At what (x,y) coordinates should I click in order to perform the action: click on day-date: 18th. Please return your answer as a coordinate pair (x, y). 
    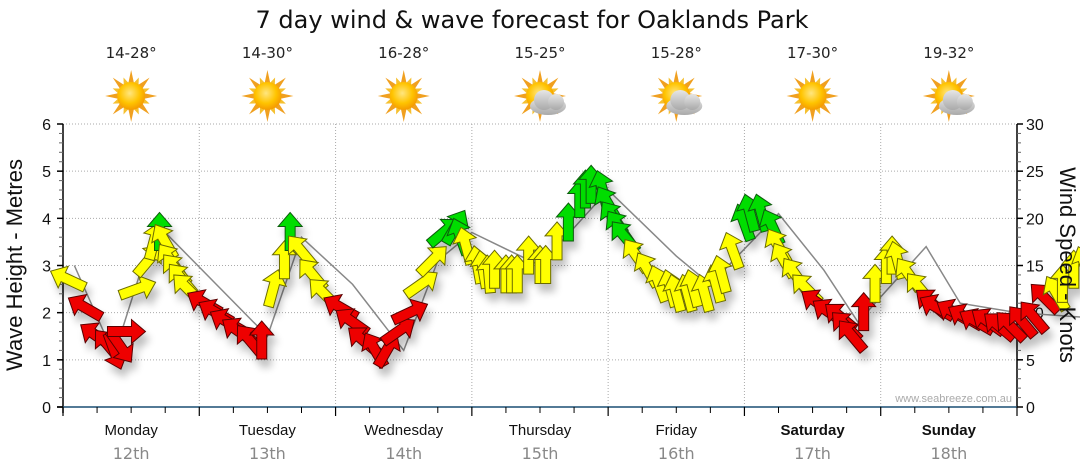
    Looking at the image, I should click on (948, 453).